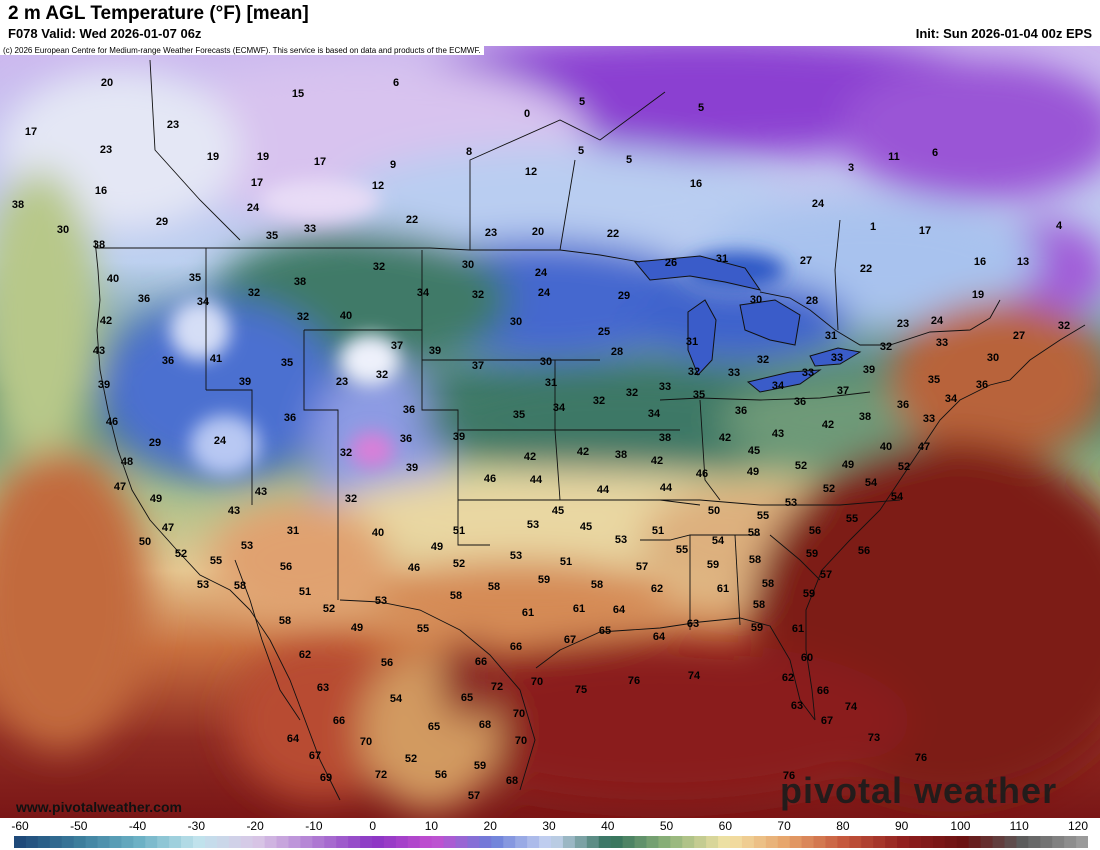  What do you see at coordinates (315, 756) in the screenshot?
I see `temperature-label: 67` at bounding box center [315, 756].